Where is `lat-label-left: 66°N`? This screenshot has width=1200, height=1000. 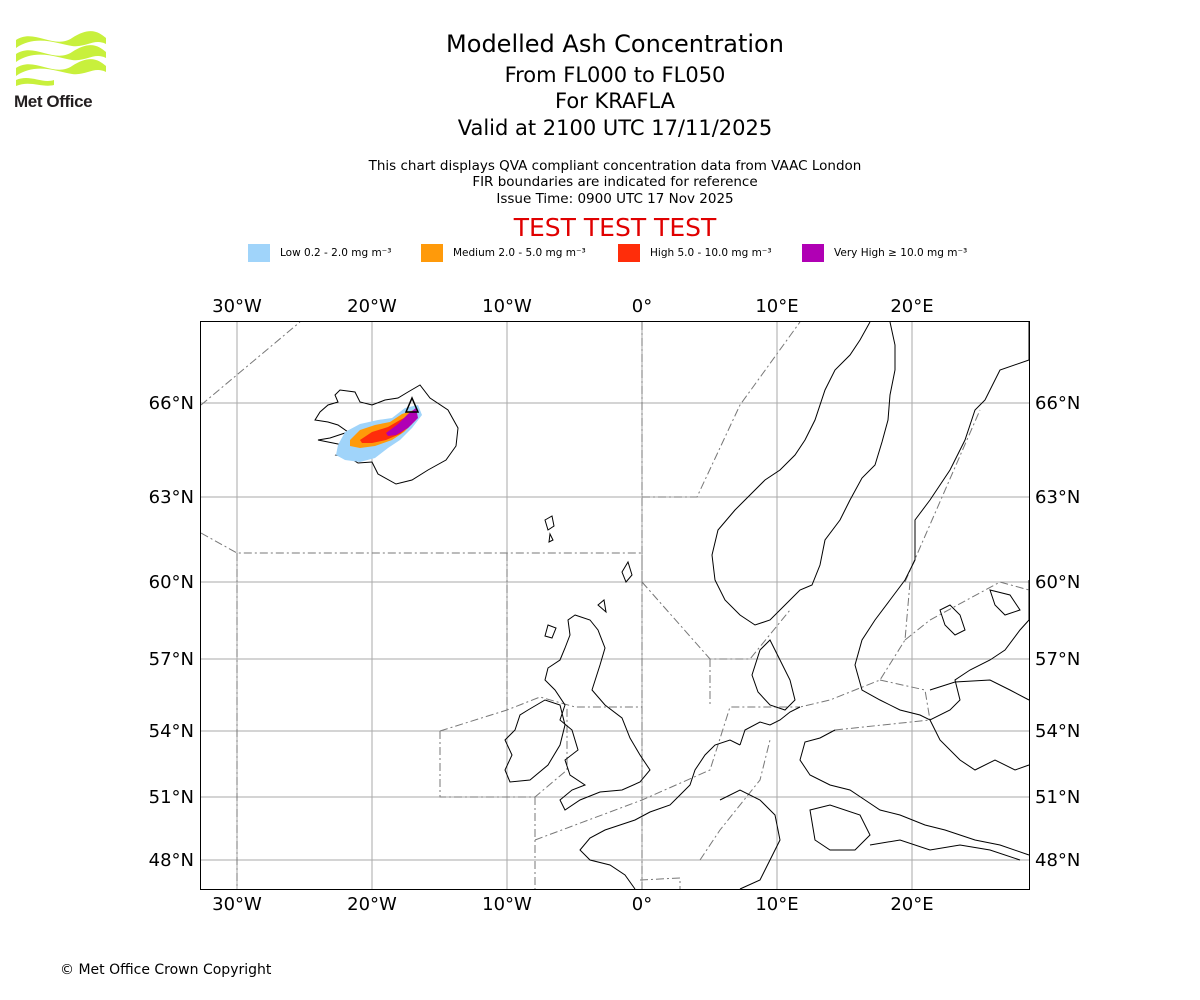
lat-label-left: 66°N is located at coordinates (171, 403).